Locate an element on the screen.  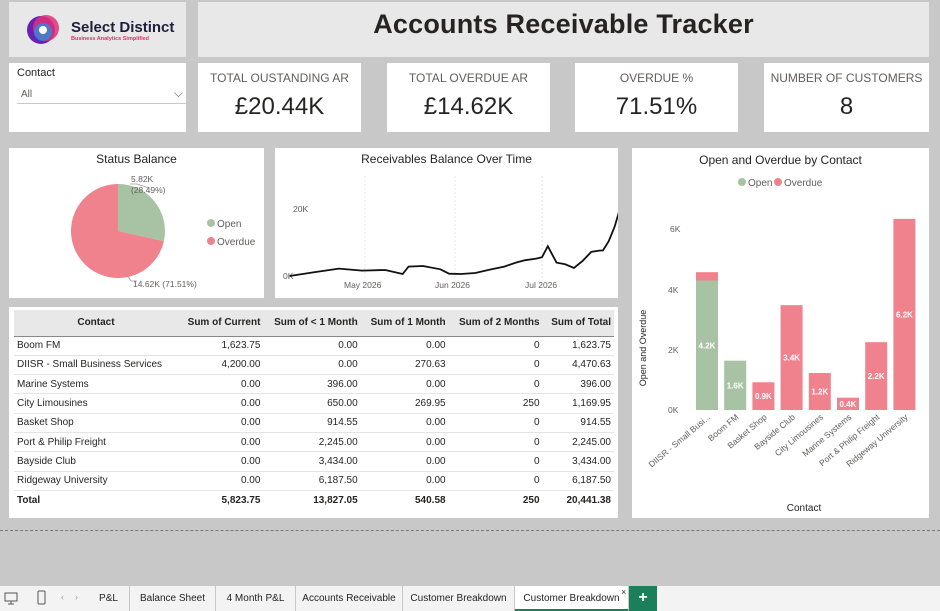
table-cell: 20,441.38 is located at coordinates (578, 499).